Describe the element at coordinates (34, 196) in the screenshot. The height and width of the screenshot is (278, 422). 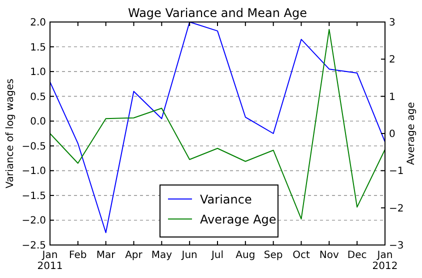
I see `y-tick-label: −1.5` at that location.